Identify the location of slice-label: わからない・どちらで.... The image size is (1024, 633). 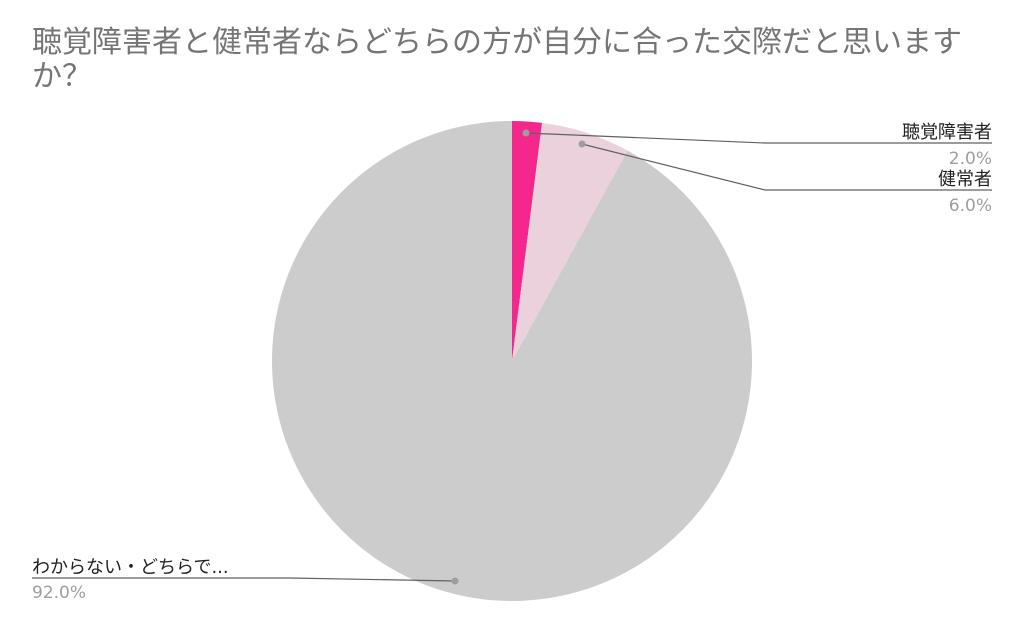
(130, 567).